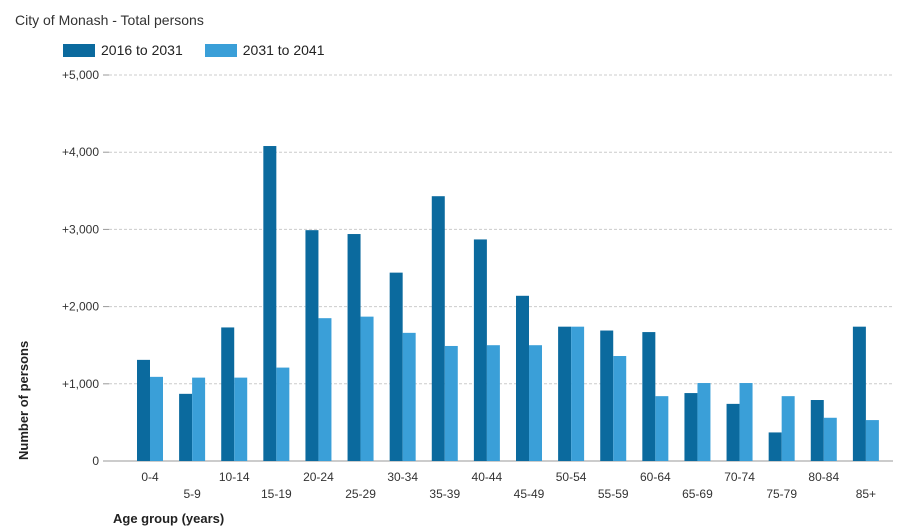  I want to click on x-tick-label: 10-14, so click(234, 477).